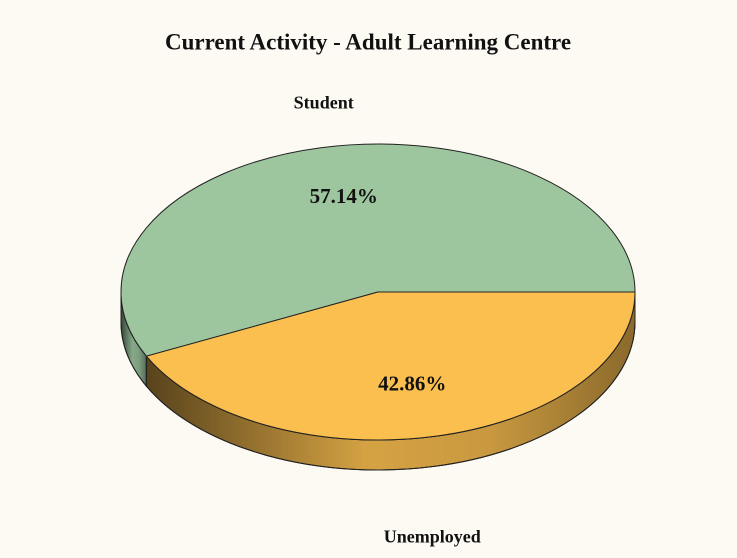 The image size is (737, 558). What do you see at coordinates (412, 384) in the screenshot?
I see `value-label: 42.86%` at bounding box center [412, 384].